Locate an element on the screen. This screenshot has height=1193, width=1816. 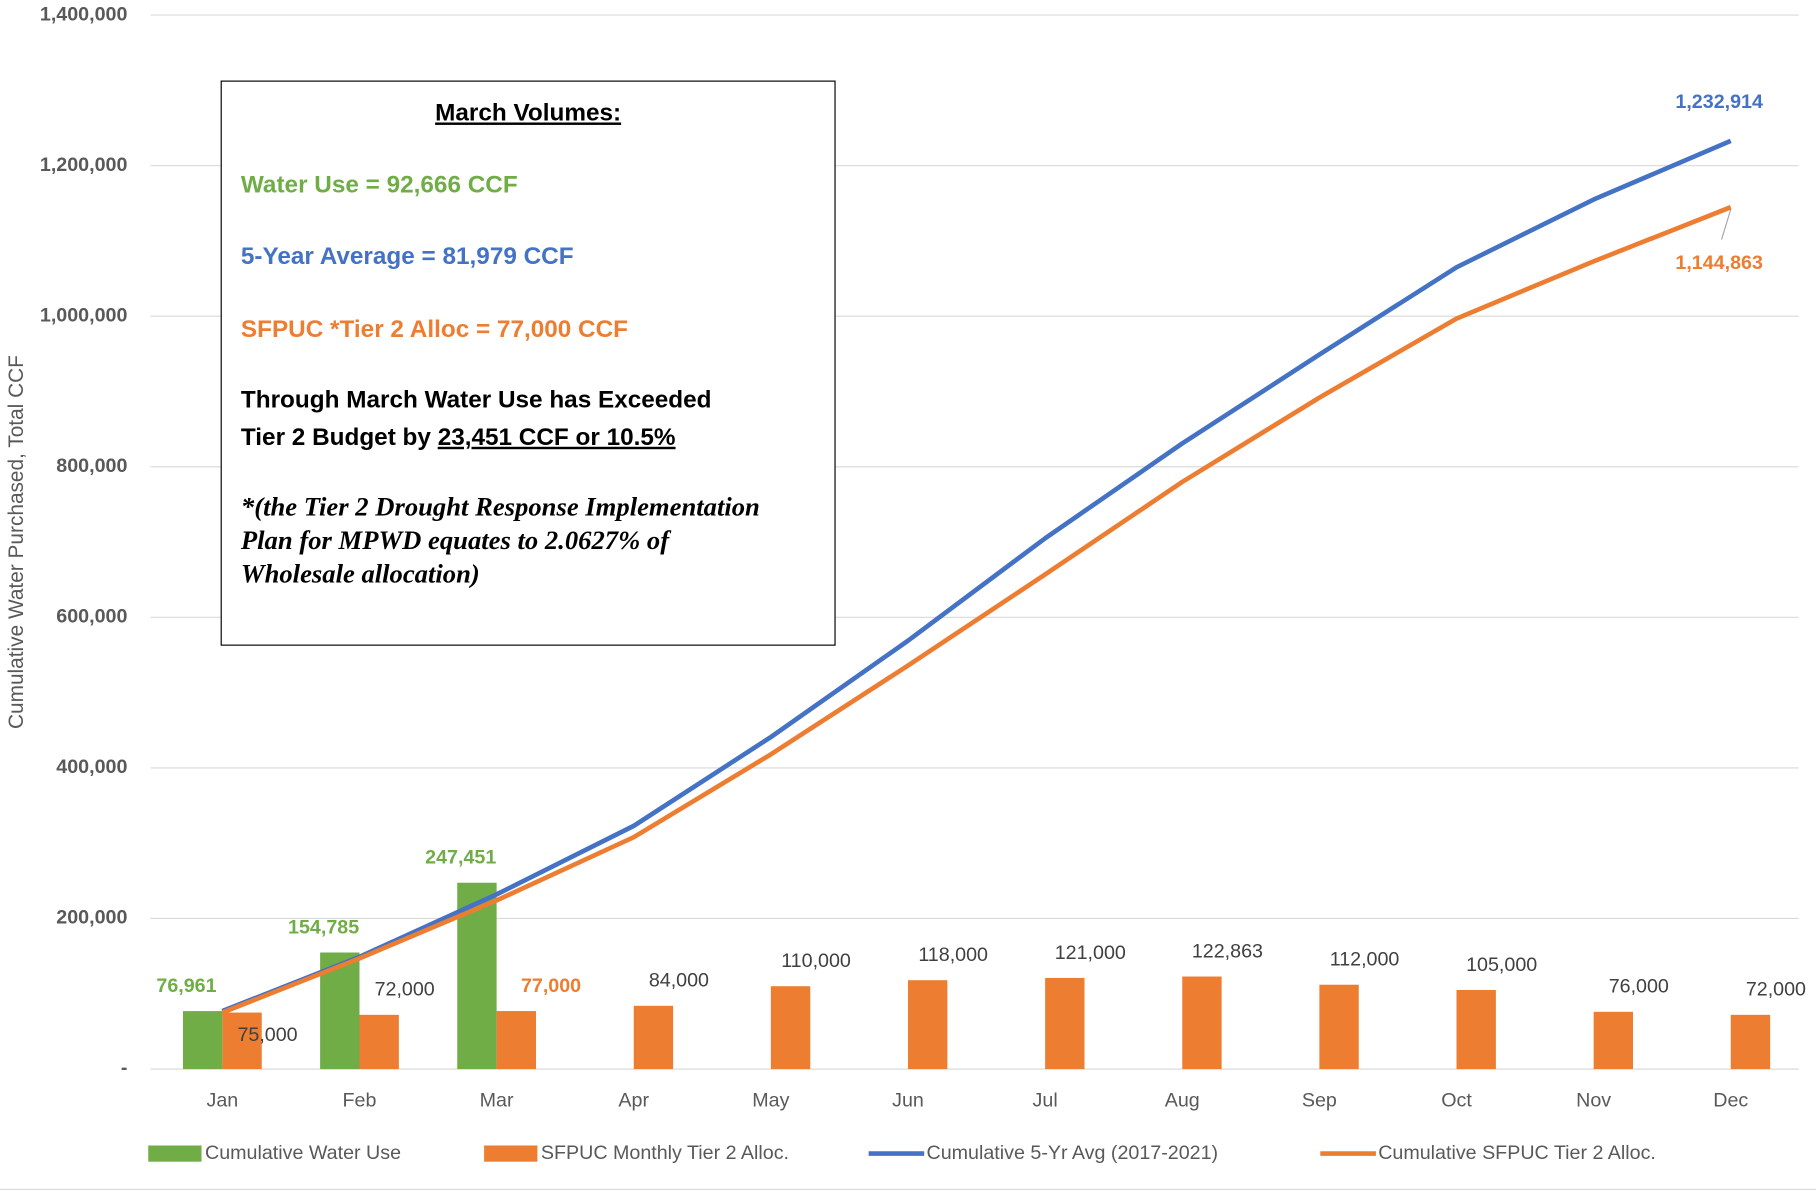
x-tick-label: Sep is located at coordinates (1319, 1101).